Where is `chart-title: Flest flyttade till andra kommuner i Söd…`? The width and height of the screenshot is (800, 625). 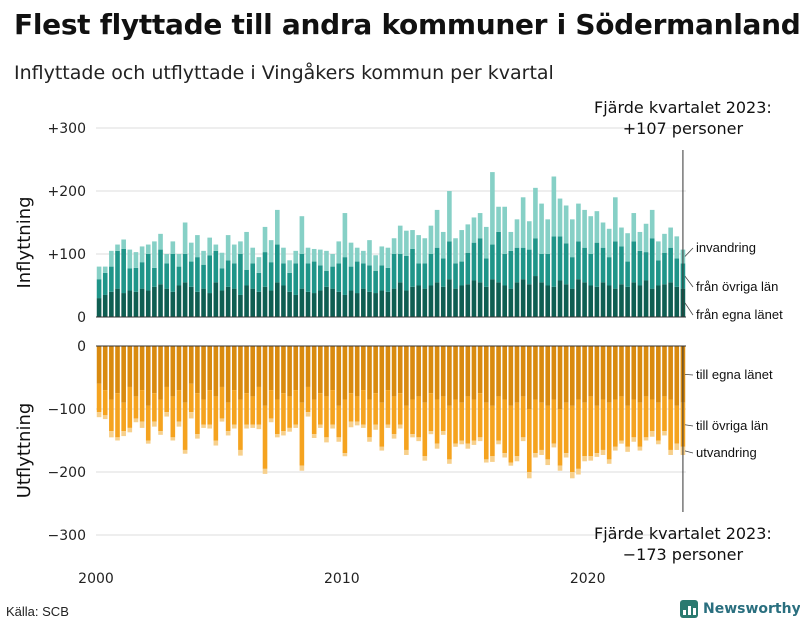
chart-title: Flest flyttade till andra kommuner i Söd… is located at coordinates (407, 24).